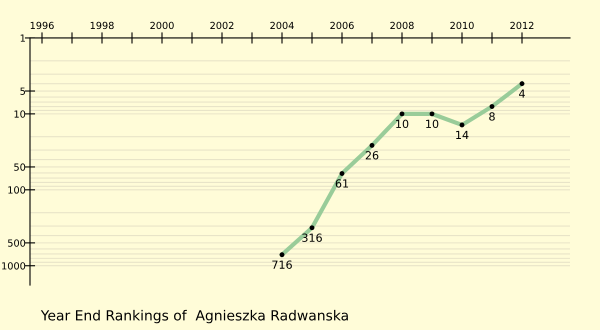 This screenshot has width=600, height=330. I want to click on data-label: 61, so click(342, 183).